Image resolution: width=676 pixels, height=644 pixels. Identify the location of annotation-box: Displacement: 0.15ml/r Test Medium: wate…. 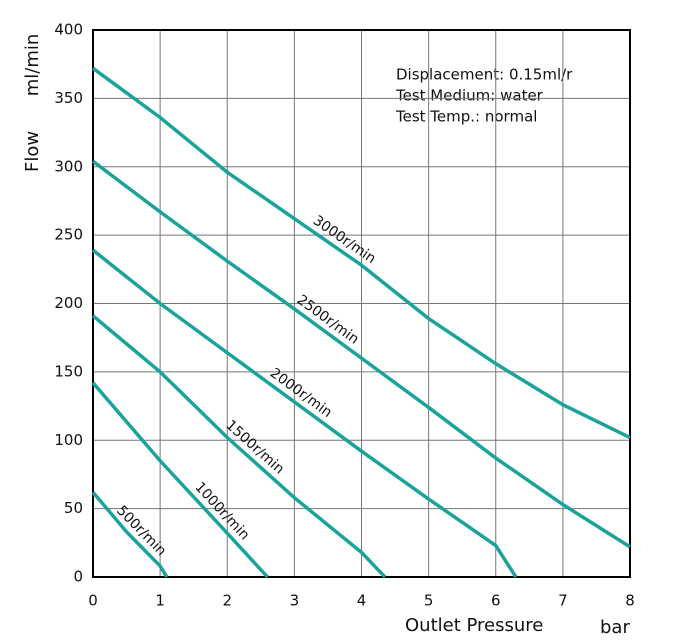
(484, 96).